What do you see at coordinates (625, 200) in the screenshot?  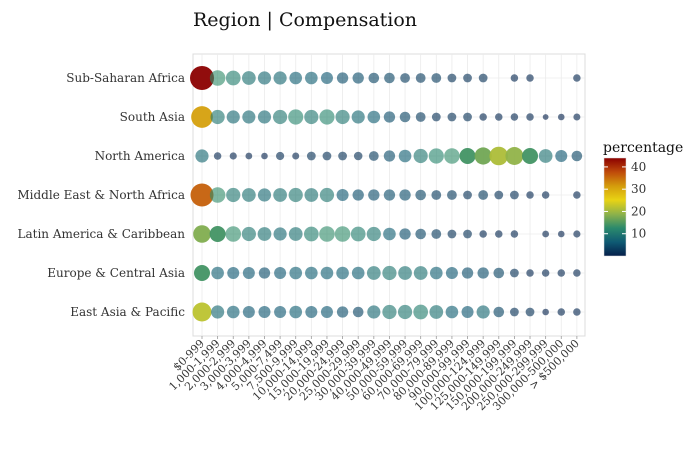 I see `legend-ticks: 10 20 30 40` at bounding box center [625, 200].